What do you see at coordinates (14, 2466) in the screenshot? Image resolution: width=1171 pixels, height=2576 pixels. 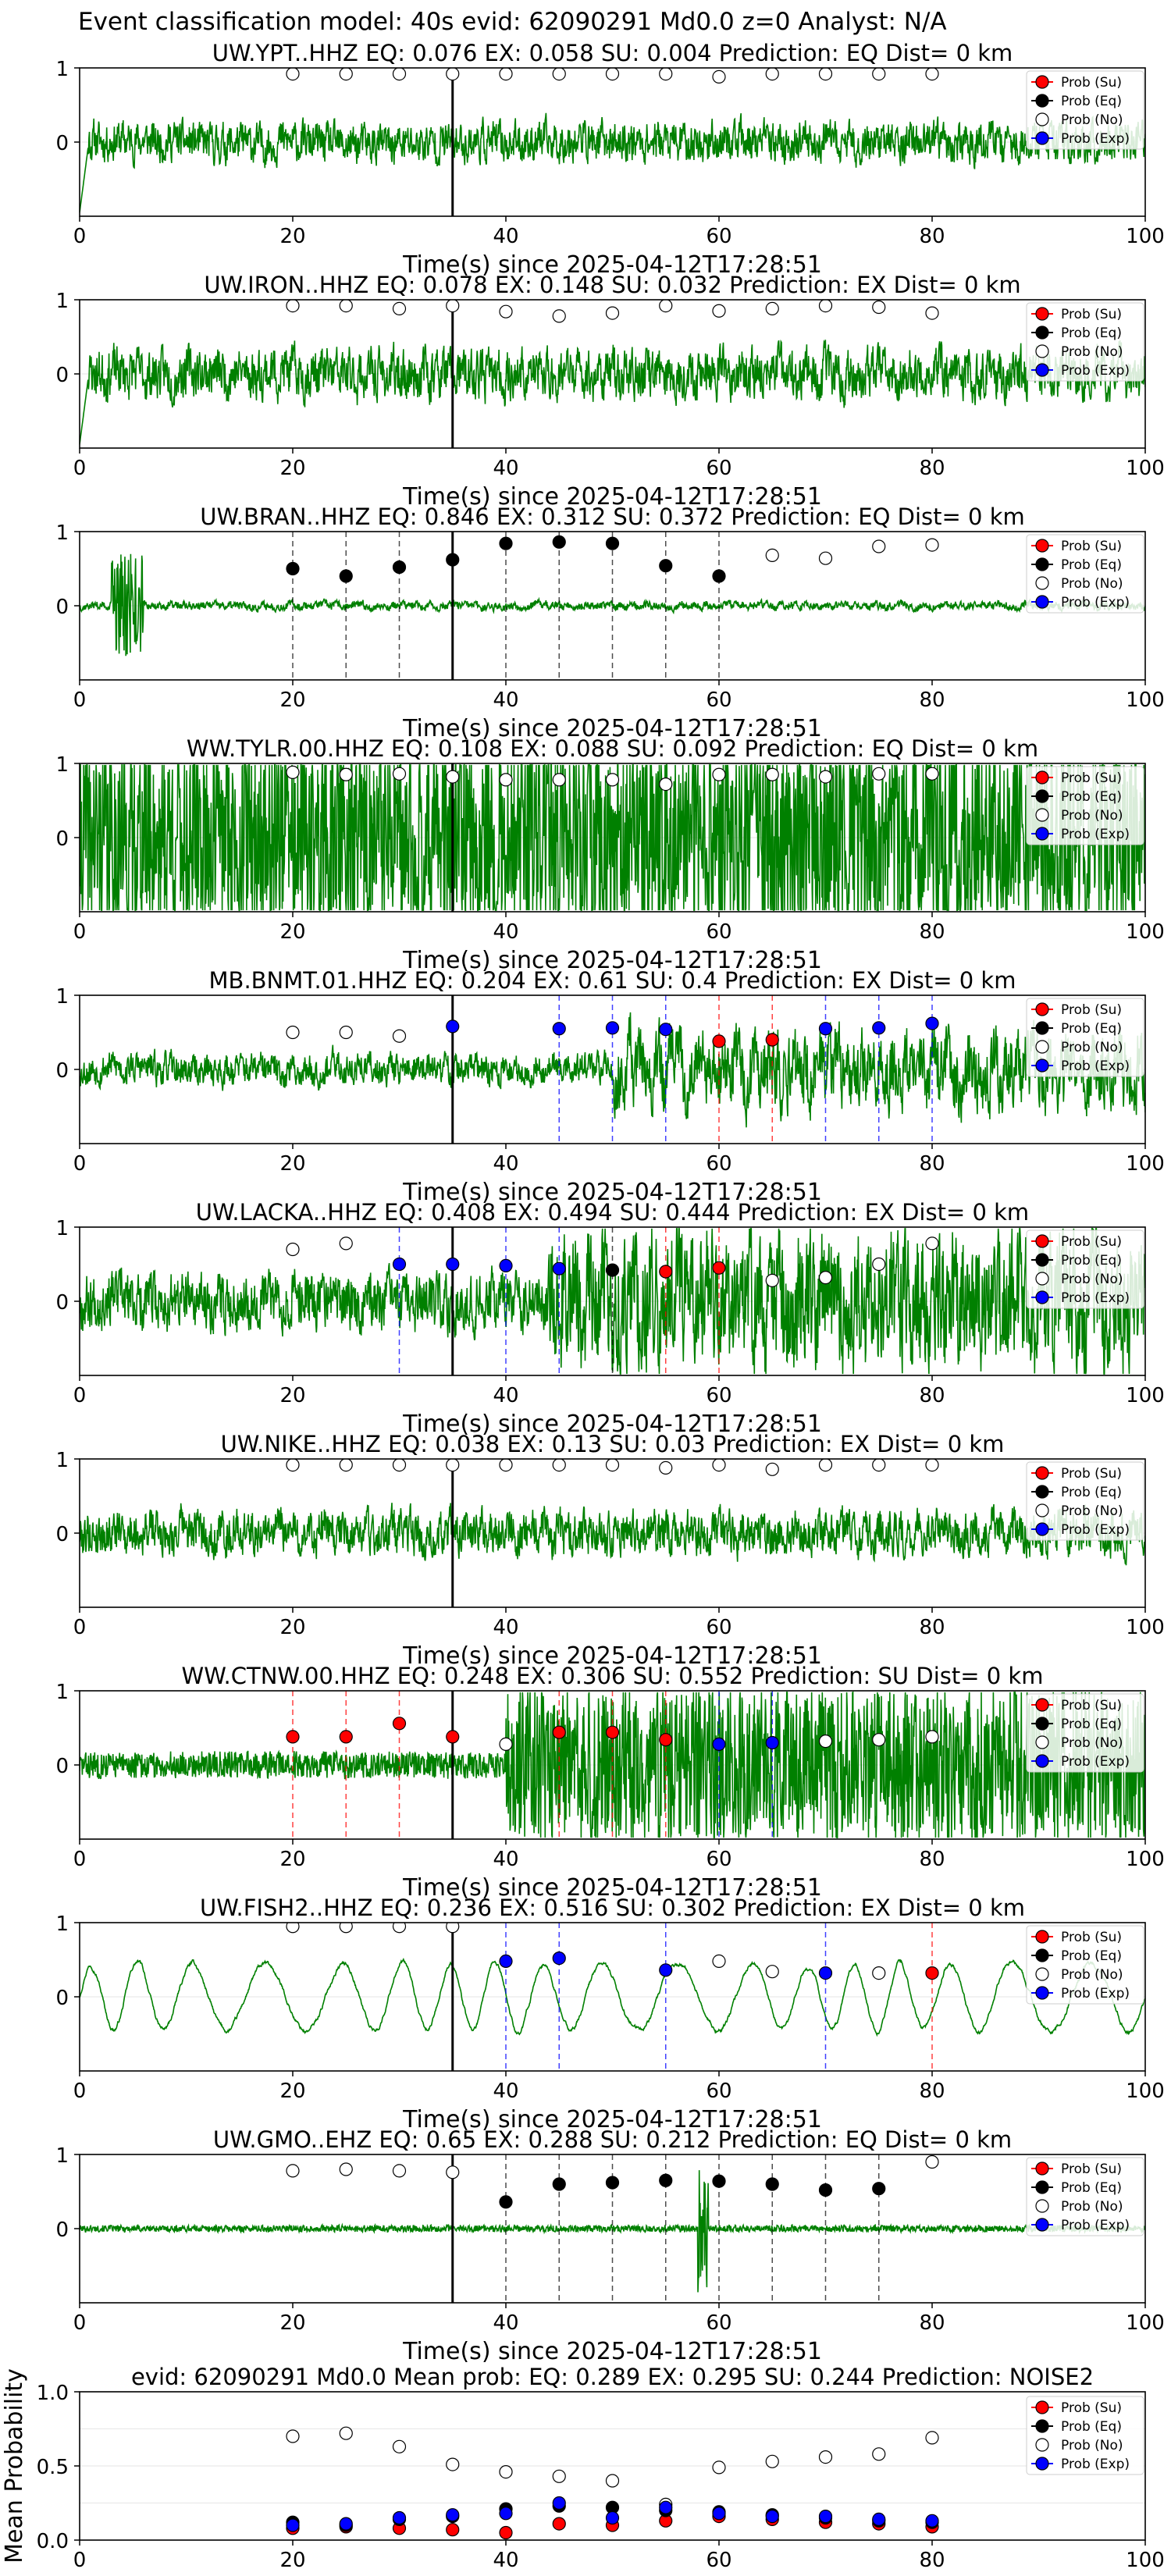 I see `y-axis-label: Mean Probability` at bounding box center [14, 2466].